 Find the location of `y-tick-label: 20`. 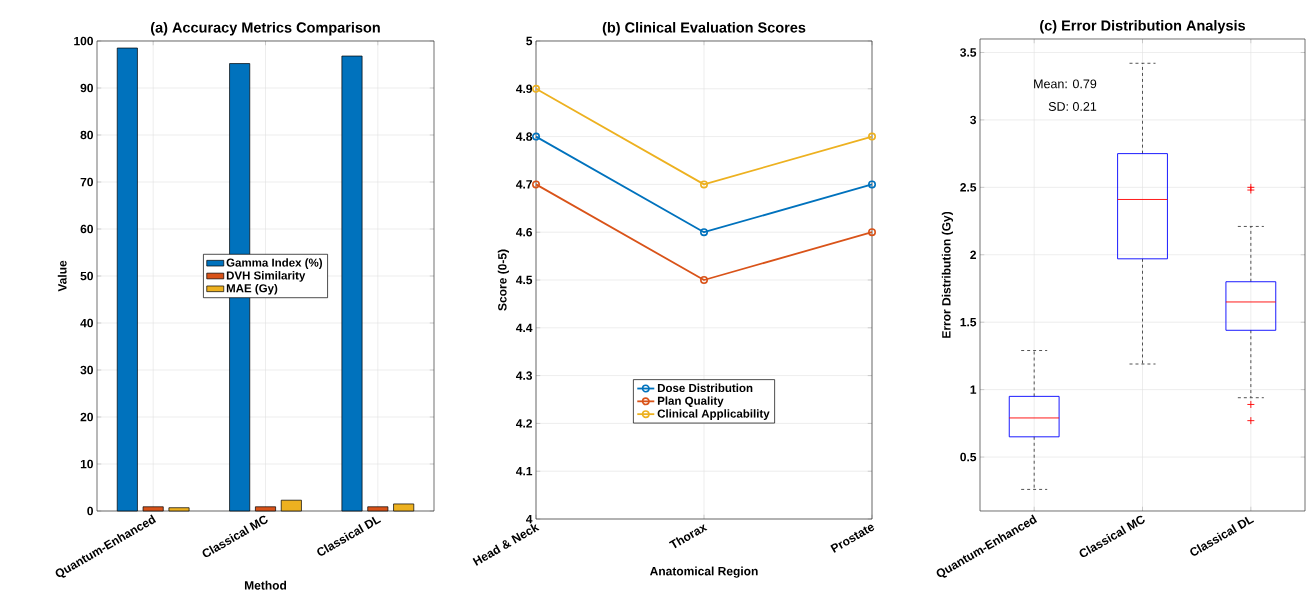

y-tick-label: 20 is located at coordinates (86, 417).